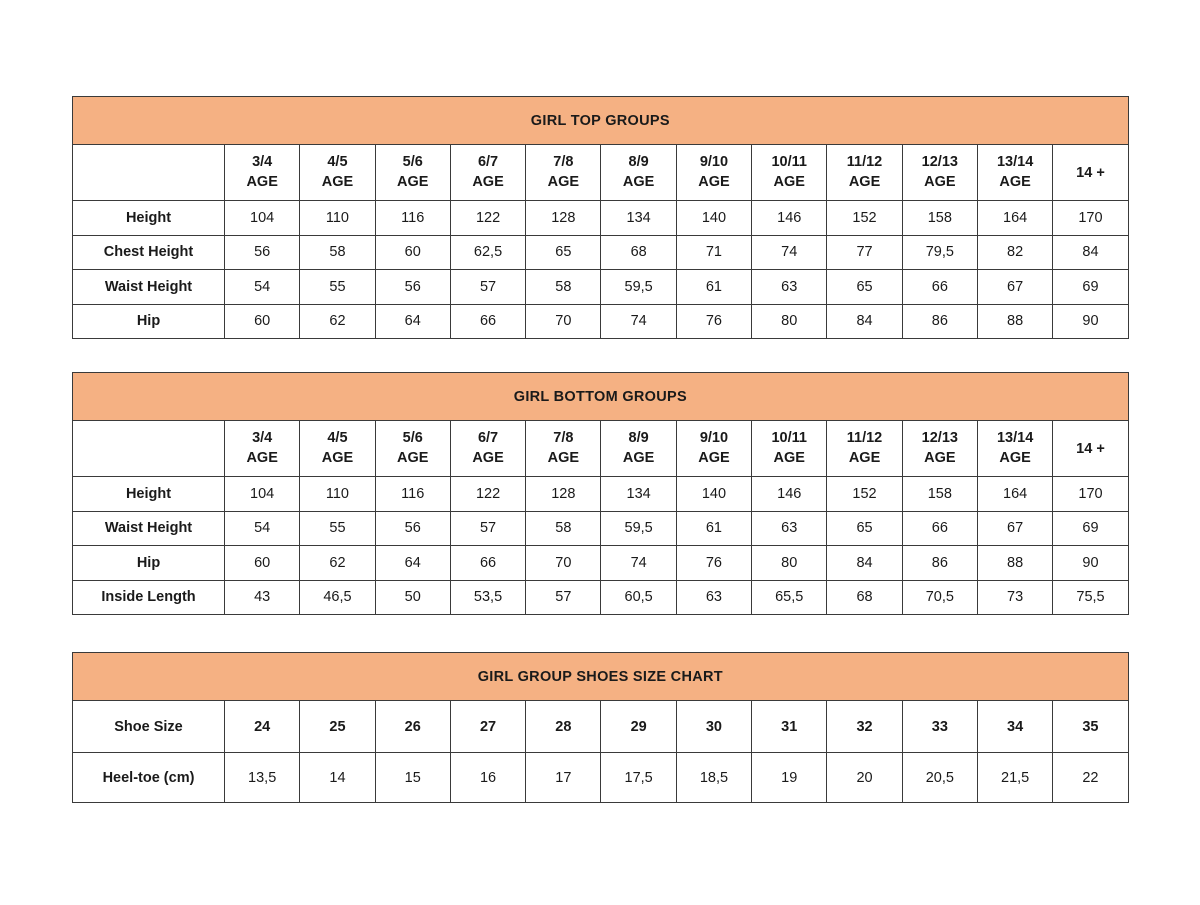 This screenshot has width=1200, height=905. Describe the element at coordinates (148, 563) in the screenshot. I see `row-label: Hip` at that location.